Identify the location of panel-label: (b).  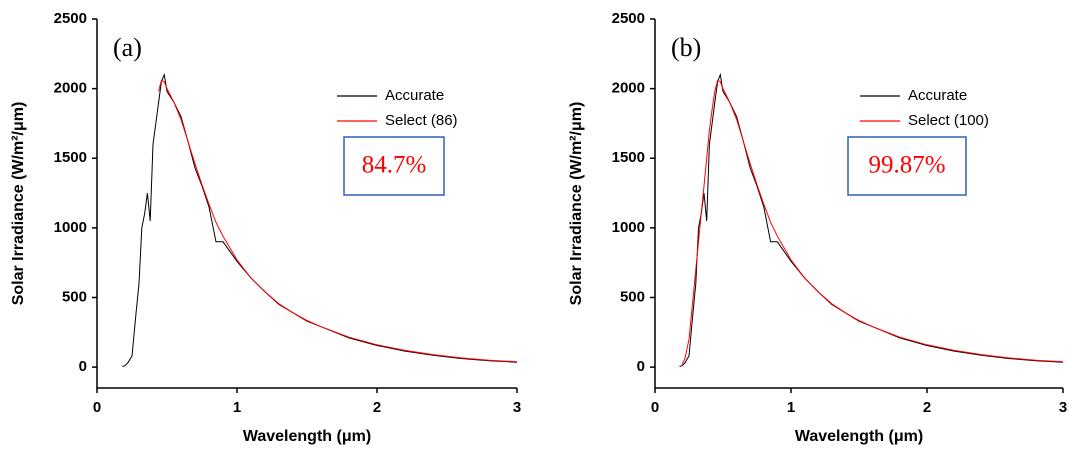
(686, 47).